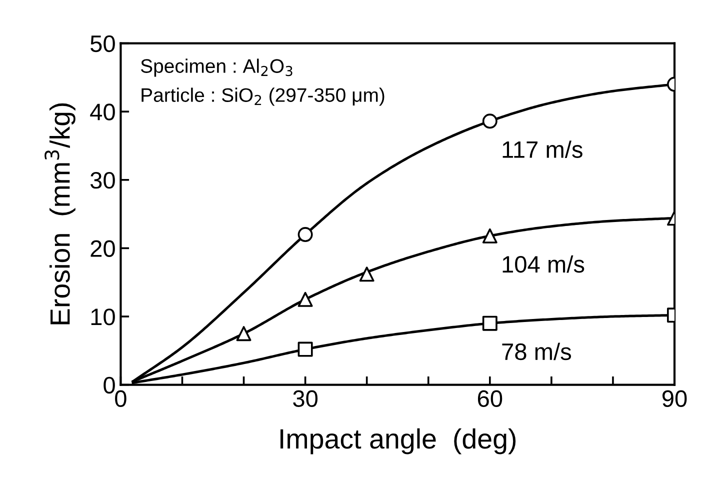  Describe the element at coordinates (103, 317) in the screenshot. I see `y-tick-label: 10` at that location.